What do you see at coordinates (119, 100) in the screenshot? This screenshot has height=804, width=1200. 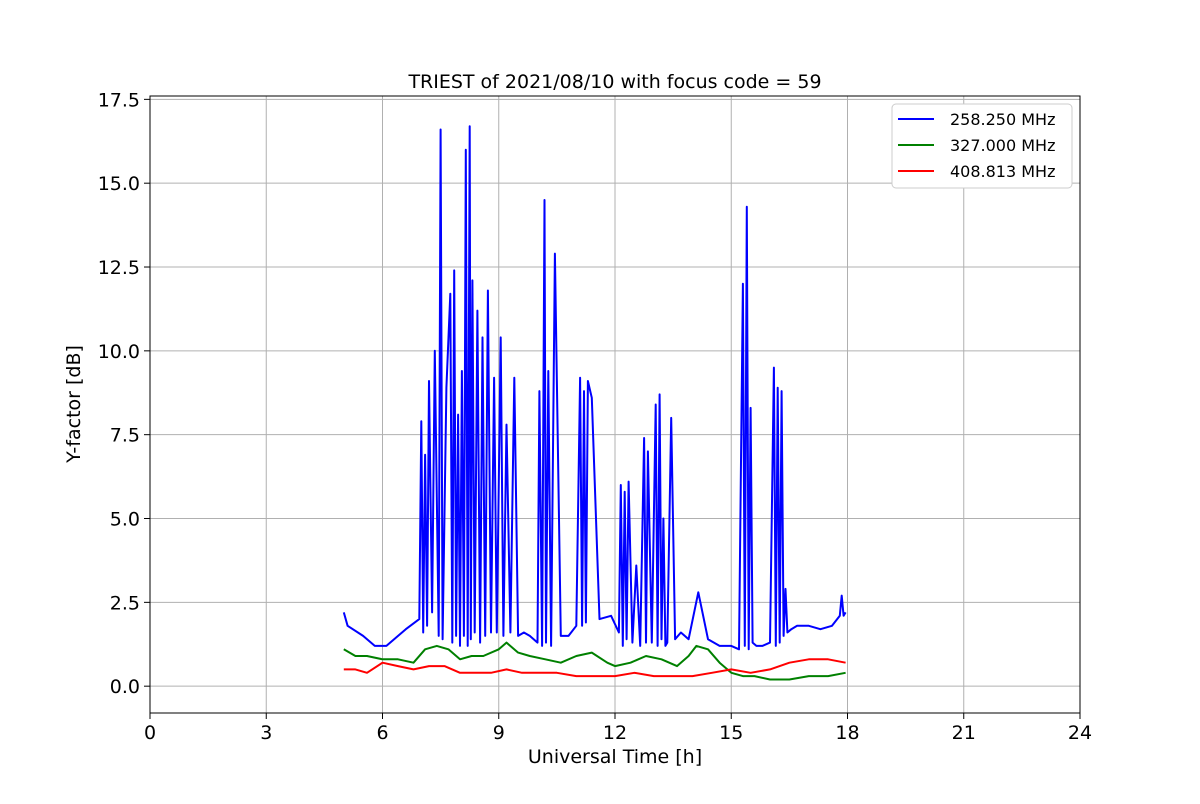 I see `y-tick-label: 17.5` at bounding box center [119, 100].